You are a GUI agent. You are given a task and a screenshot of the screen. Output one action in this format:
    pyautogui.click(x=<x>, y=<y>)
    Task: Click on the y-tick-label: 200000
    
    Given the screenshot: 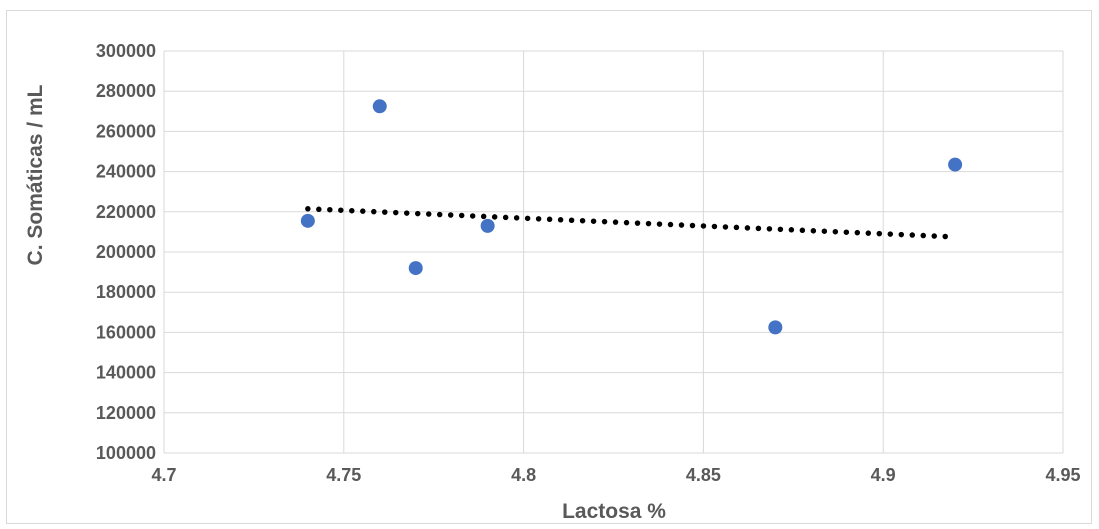 What is the action you would take?
    pyautogui.click(x=126, y=252)
    